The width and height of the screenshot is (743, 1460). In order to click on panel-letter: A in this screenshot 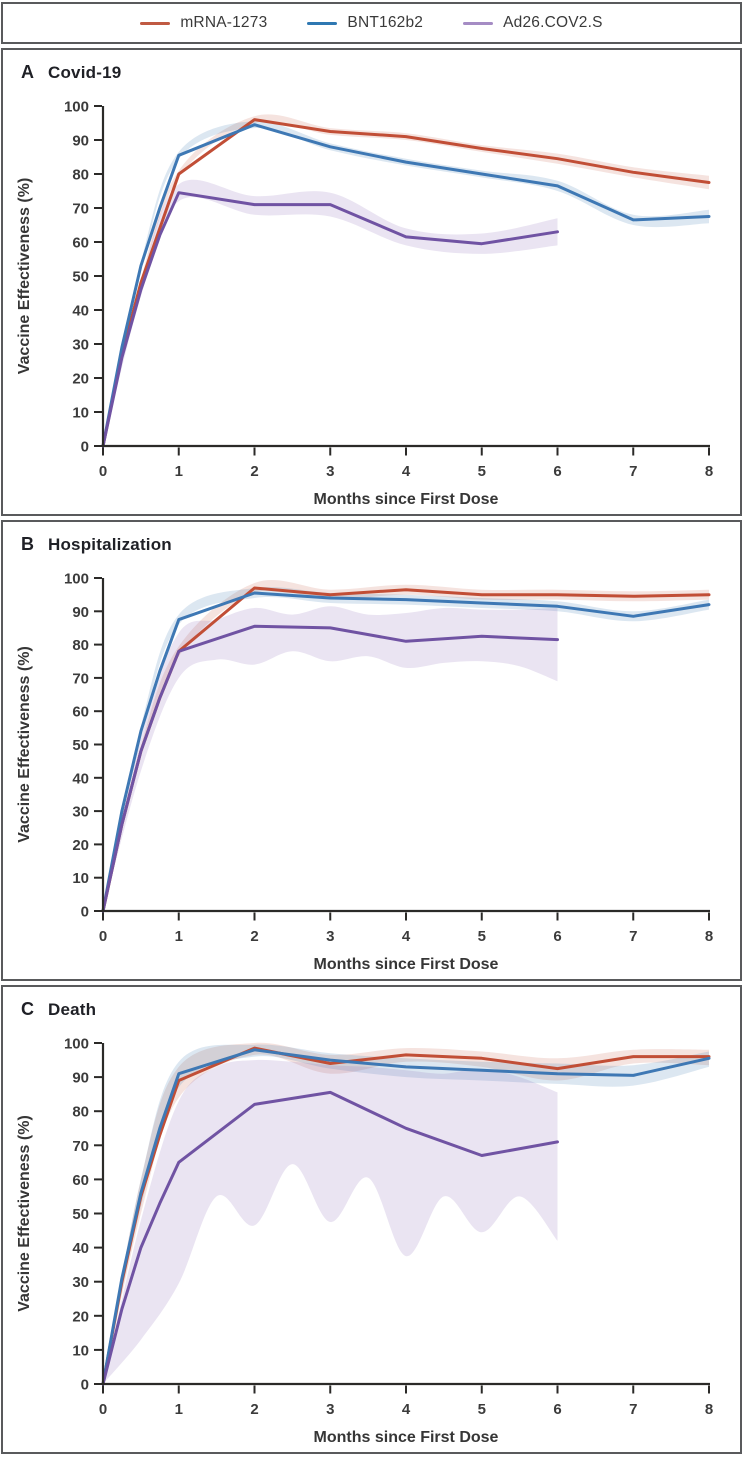, I will do `click(27, 72)`.